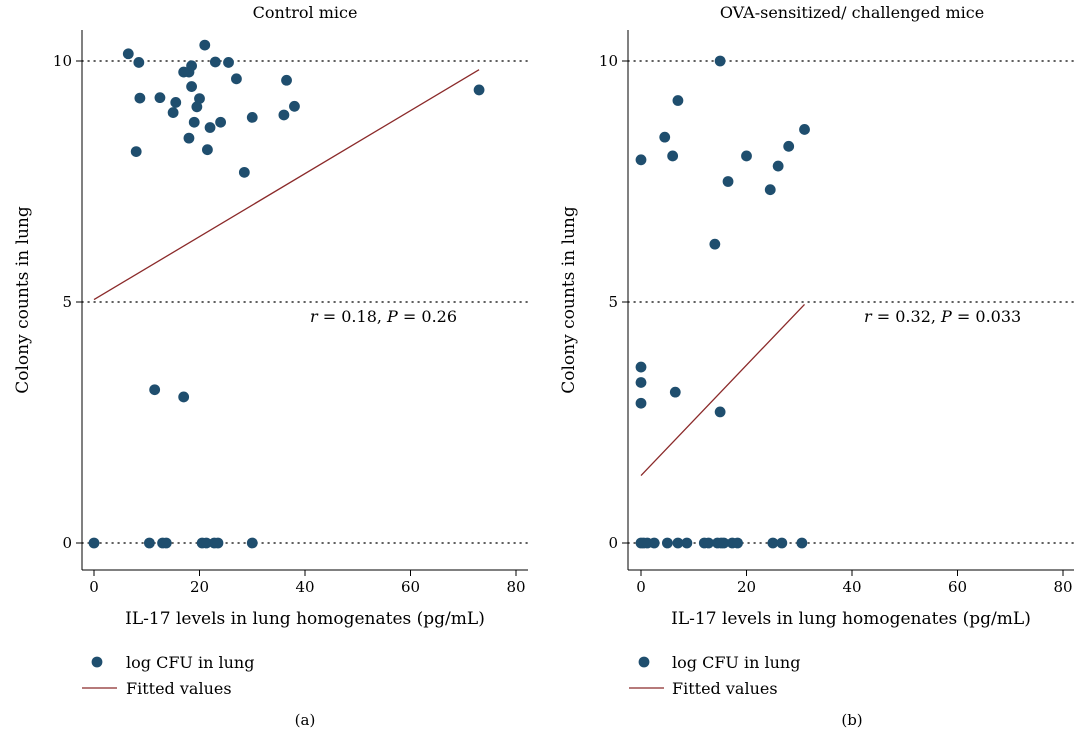  Describe the element at coordinates (67, 302) in the screenshot. I see `chart0-y-tick-label-5: 5` at that location.